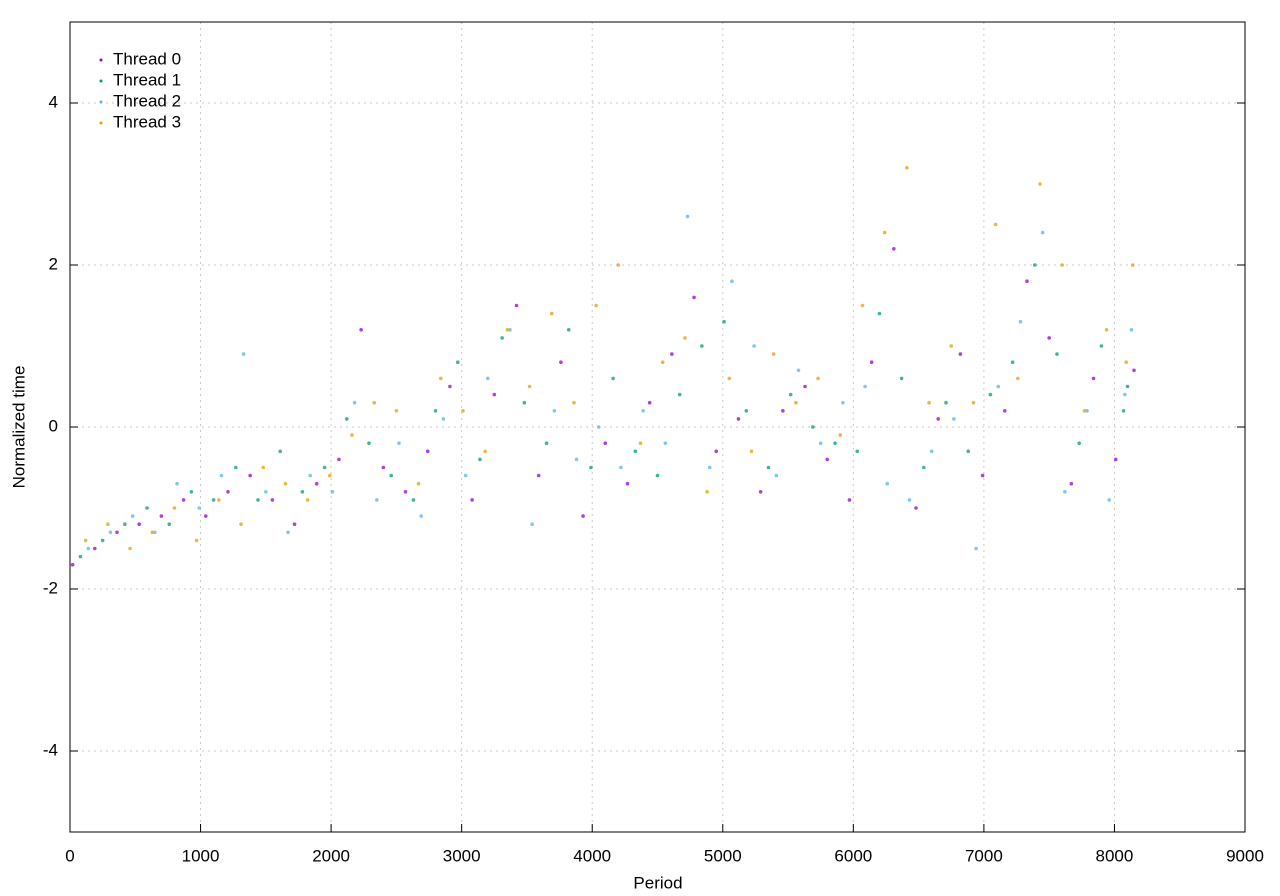  What do you see at coordinates (53, 101) in the screenshot?
I see `y-tick-label: 4` at bounding box center [53, 101].